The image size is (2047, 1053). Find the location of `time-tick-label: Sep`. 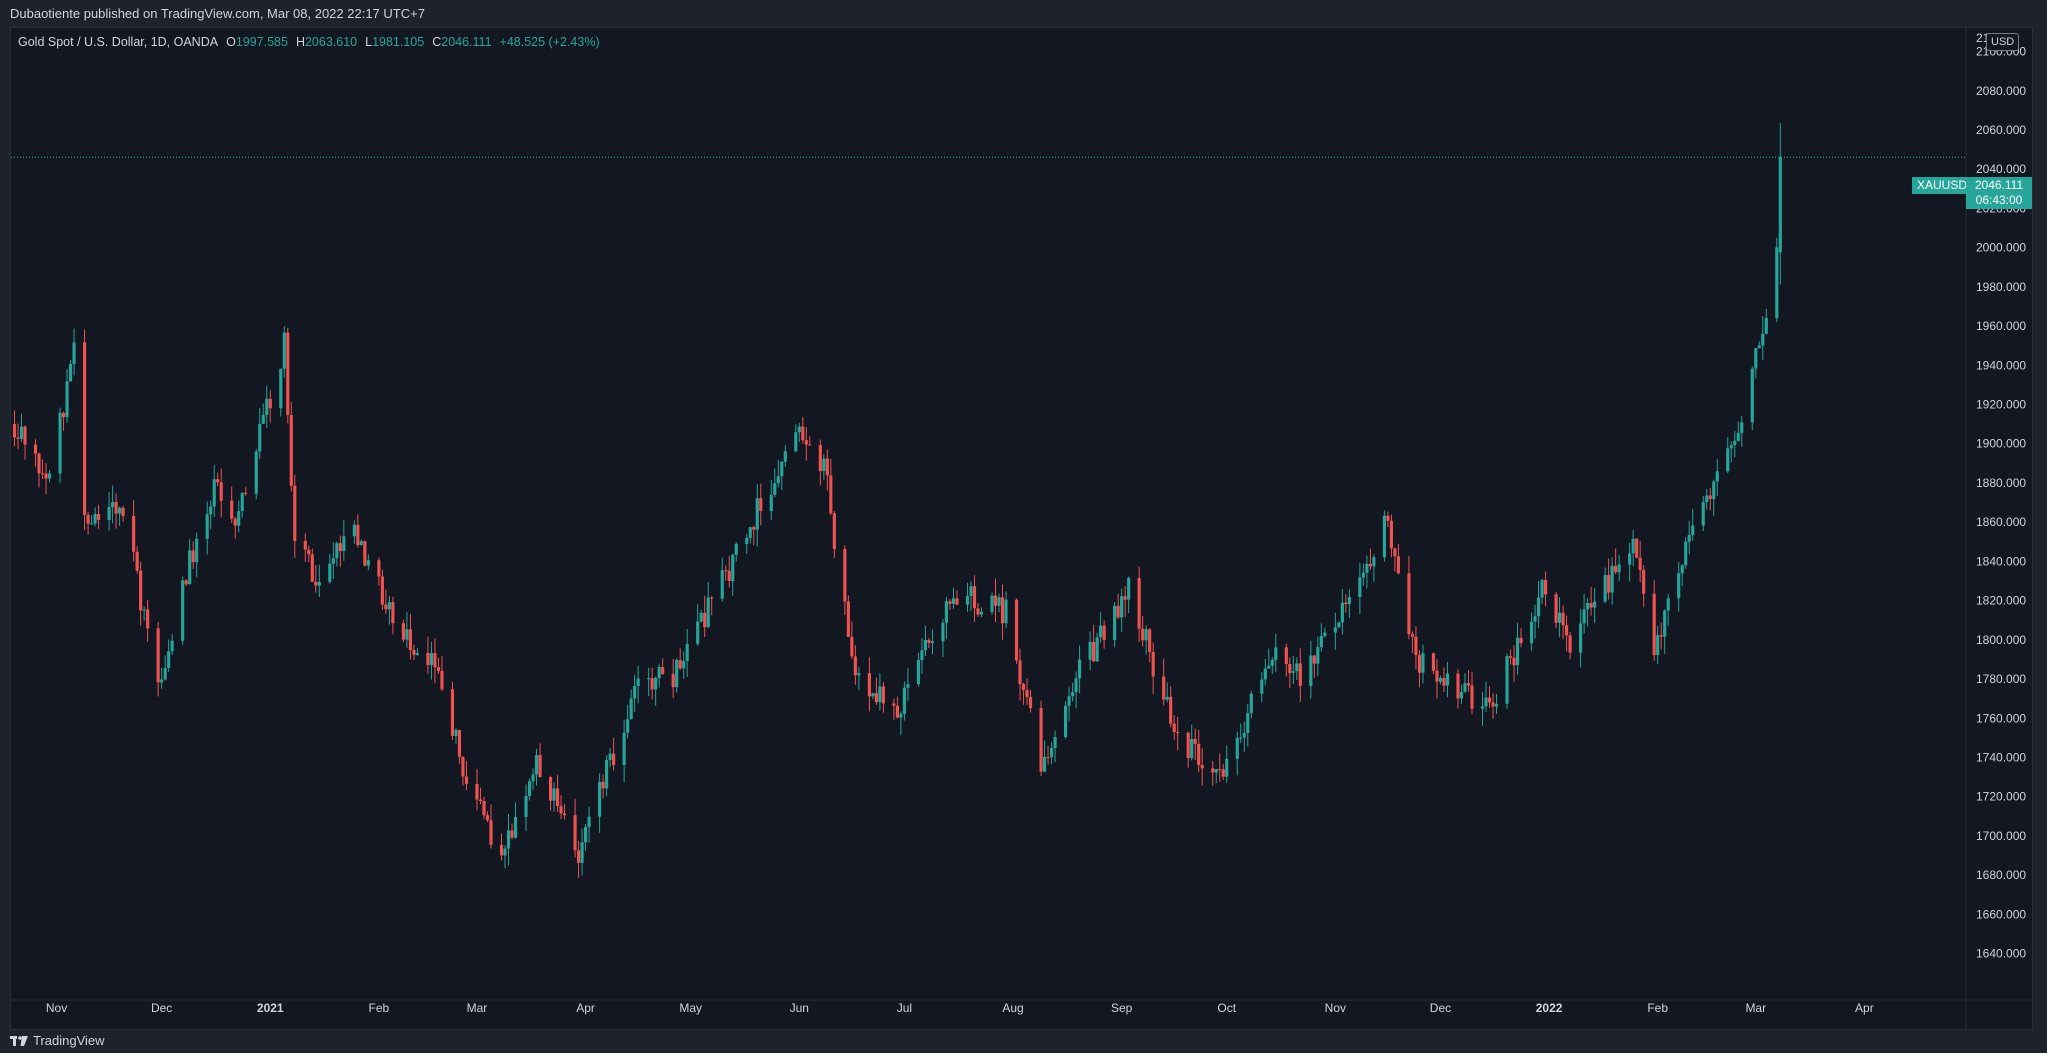

time-tick-label: Sep is located at coordinates (1122, 1008).